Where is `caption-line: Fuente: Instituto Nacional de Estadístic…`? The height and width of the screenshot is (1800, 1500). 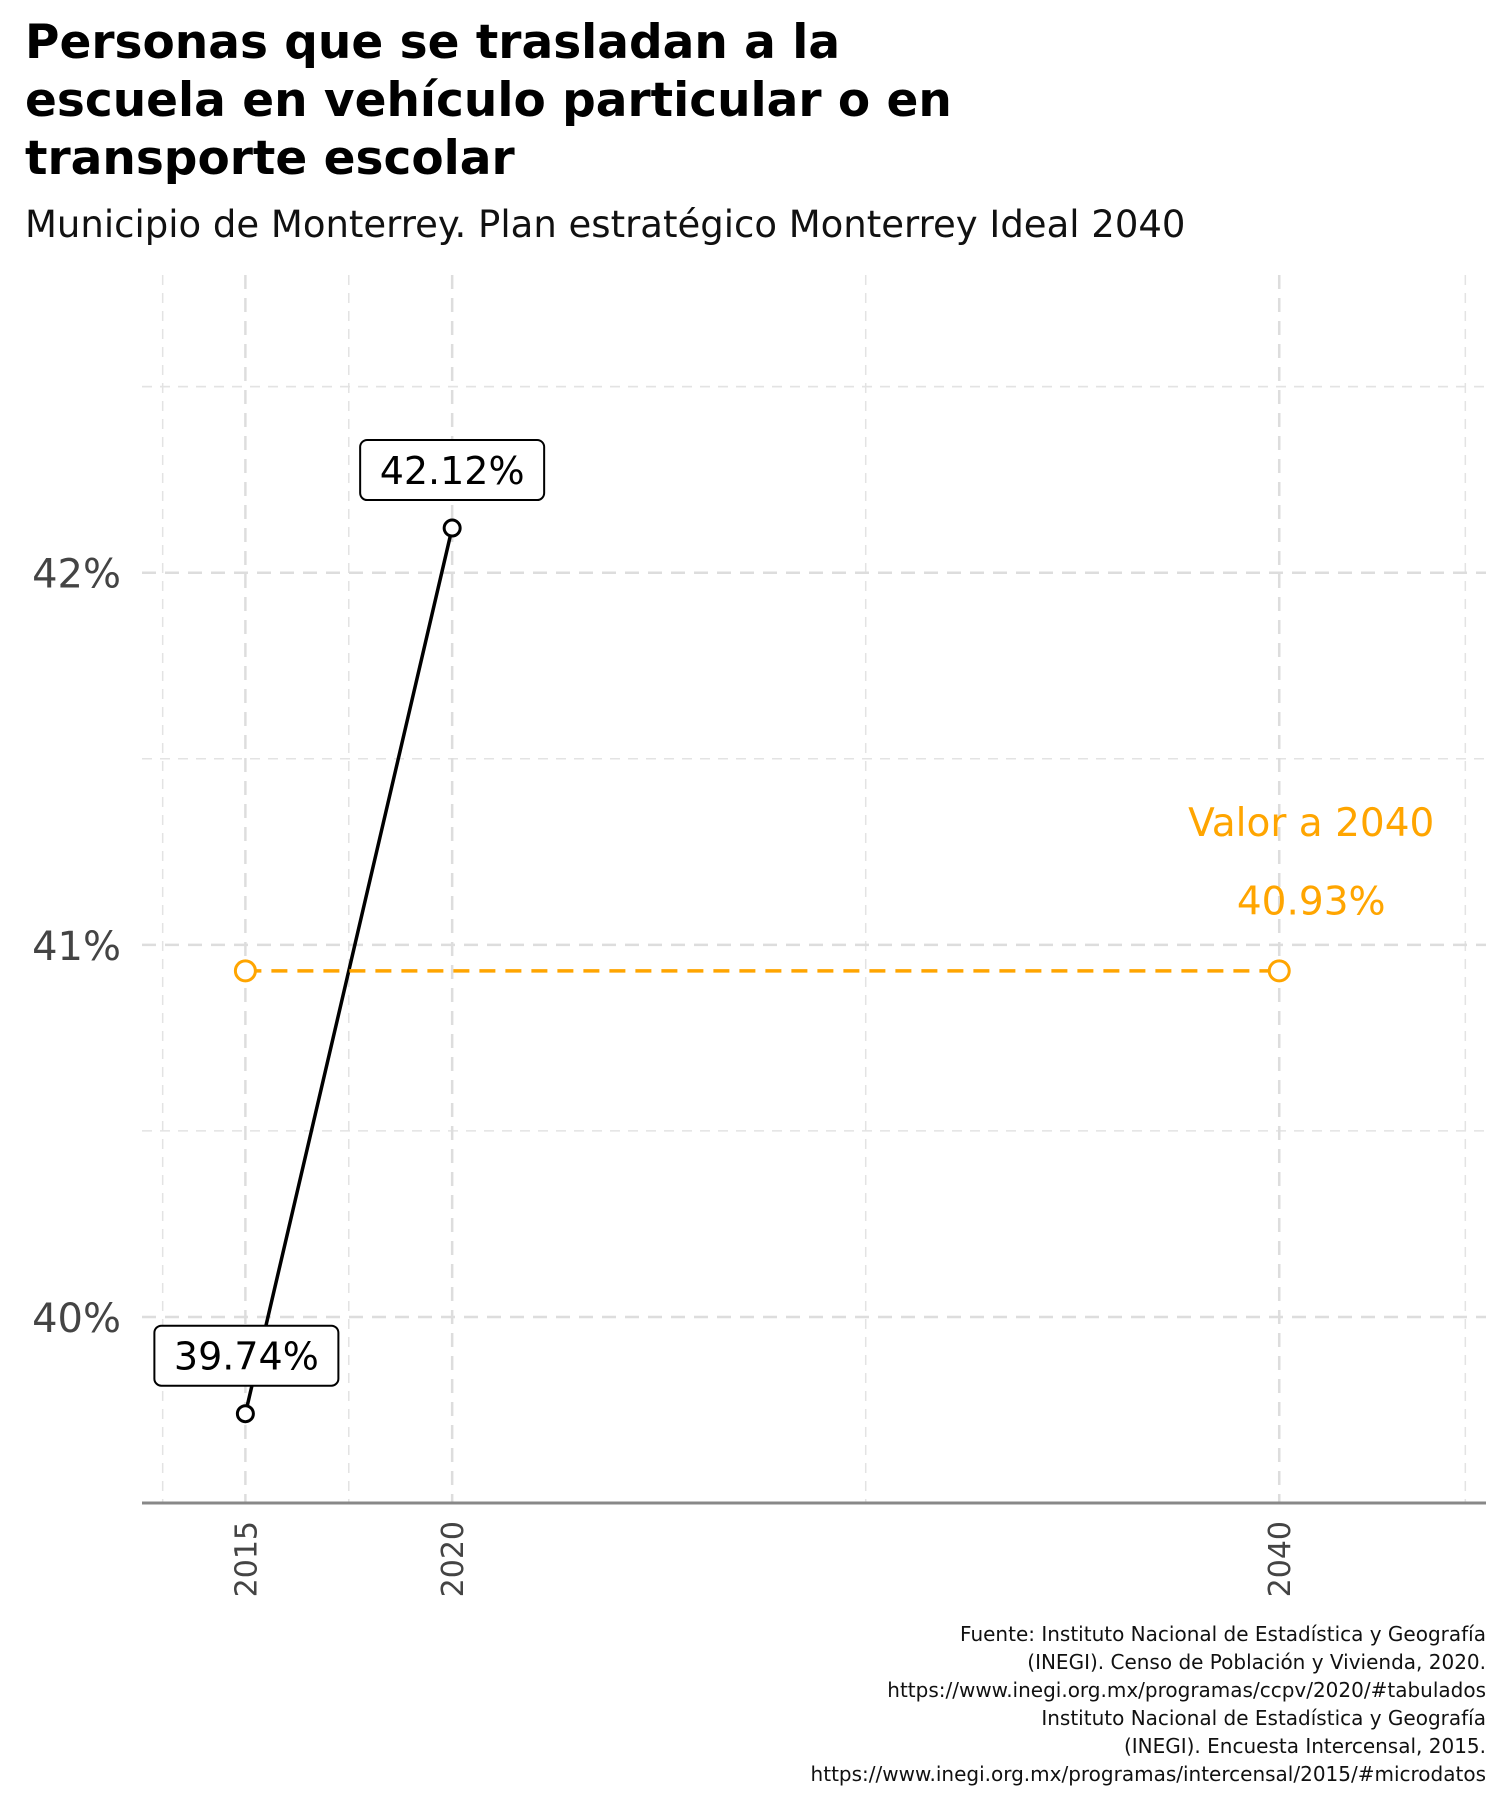
caption-line: Fuente: Instituto Nacional de Estadístic… is located at coordinates (1223, 1634).